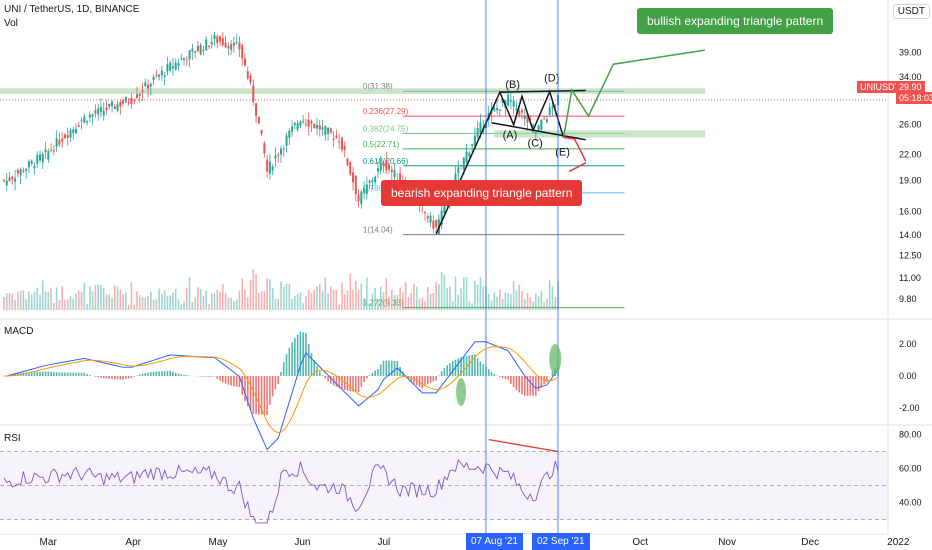 The image size is (932, 550). Describe the element at coordinates (914, 98) in the screenshot. I see `countdown-tag: 05:18:03` at that location.